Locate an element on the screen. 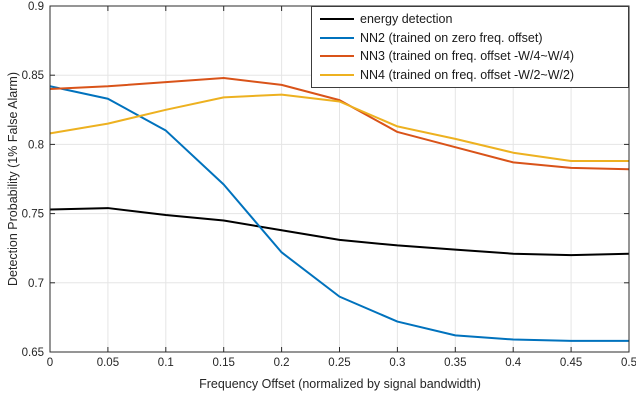 The width and height of the screenshot is (636, 402). x-tick-label: 0.45 is located at coordinates (571, 363).